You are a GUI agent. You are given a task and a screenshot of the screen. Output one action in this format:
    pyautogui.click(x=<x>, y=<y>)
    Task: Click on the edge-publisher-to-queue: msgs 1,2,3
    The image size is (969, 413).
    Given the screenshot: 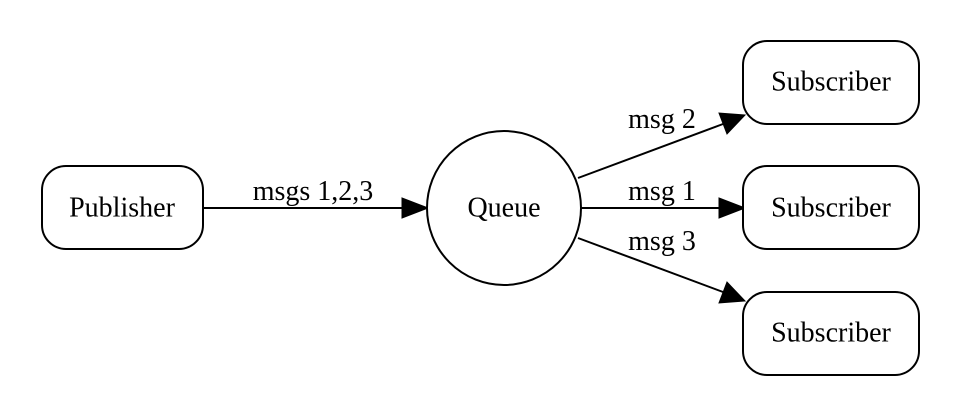 What is the action you would take?
    pyautogui.click(x=315, y=197)
    